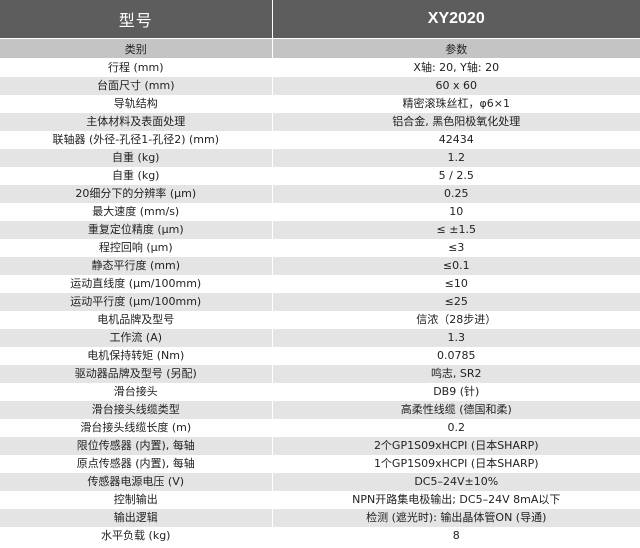 The image size is (640, 548). Describe the element at coordinates (456, 518) in the screenshot. I see `spec-value: 检测 (遮光时): 输出晶体管ON (导通)` at that location.